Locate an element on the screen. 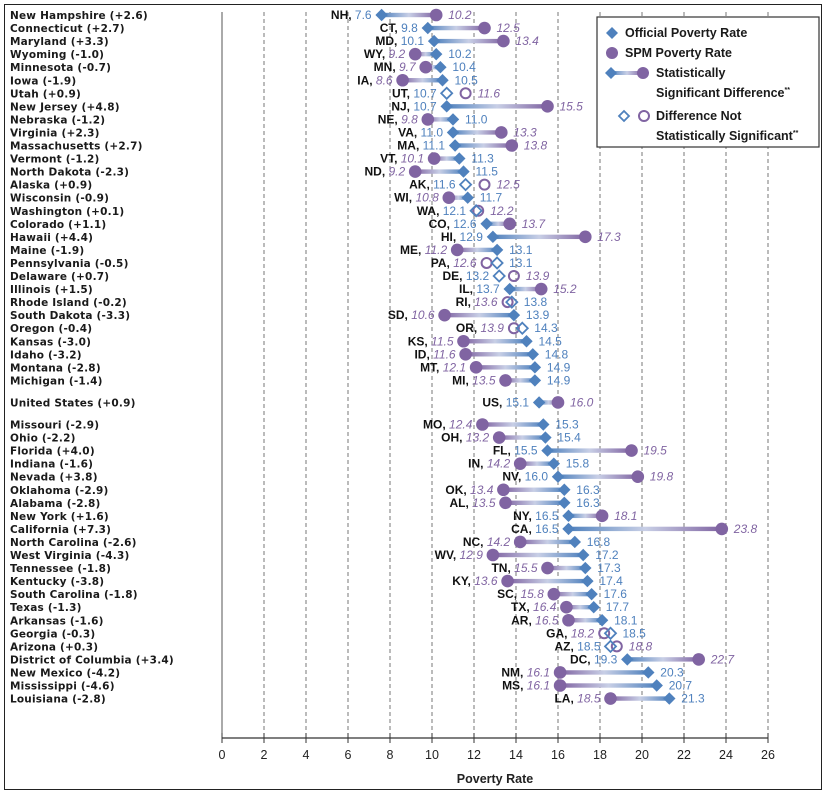 This screenshot has height=795, width=828. official-value: 13.1 is located at coordinates (521, 250).